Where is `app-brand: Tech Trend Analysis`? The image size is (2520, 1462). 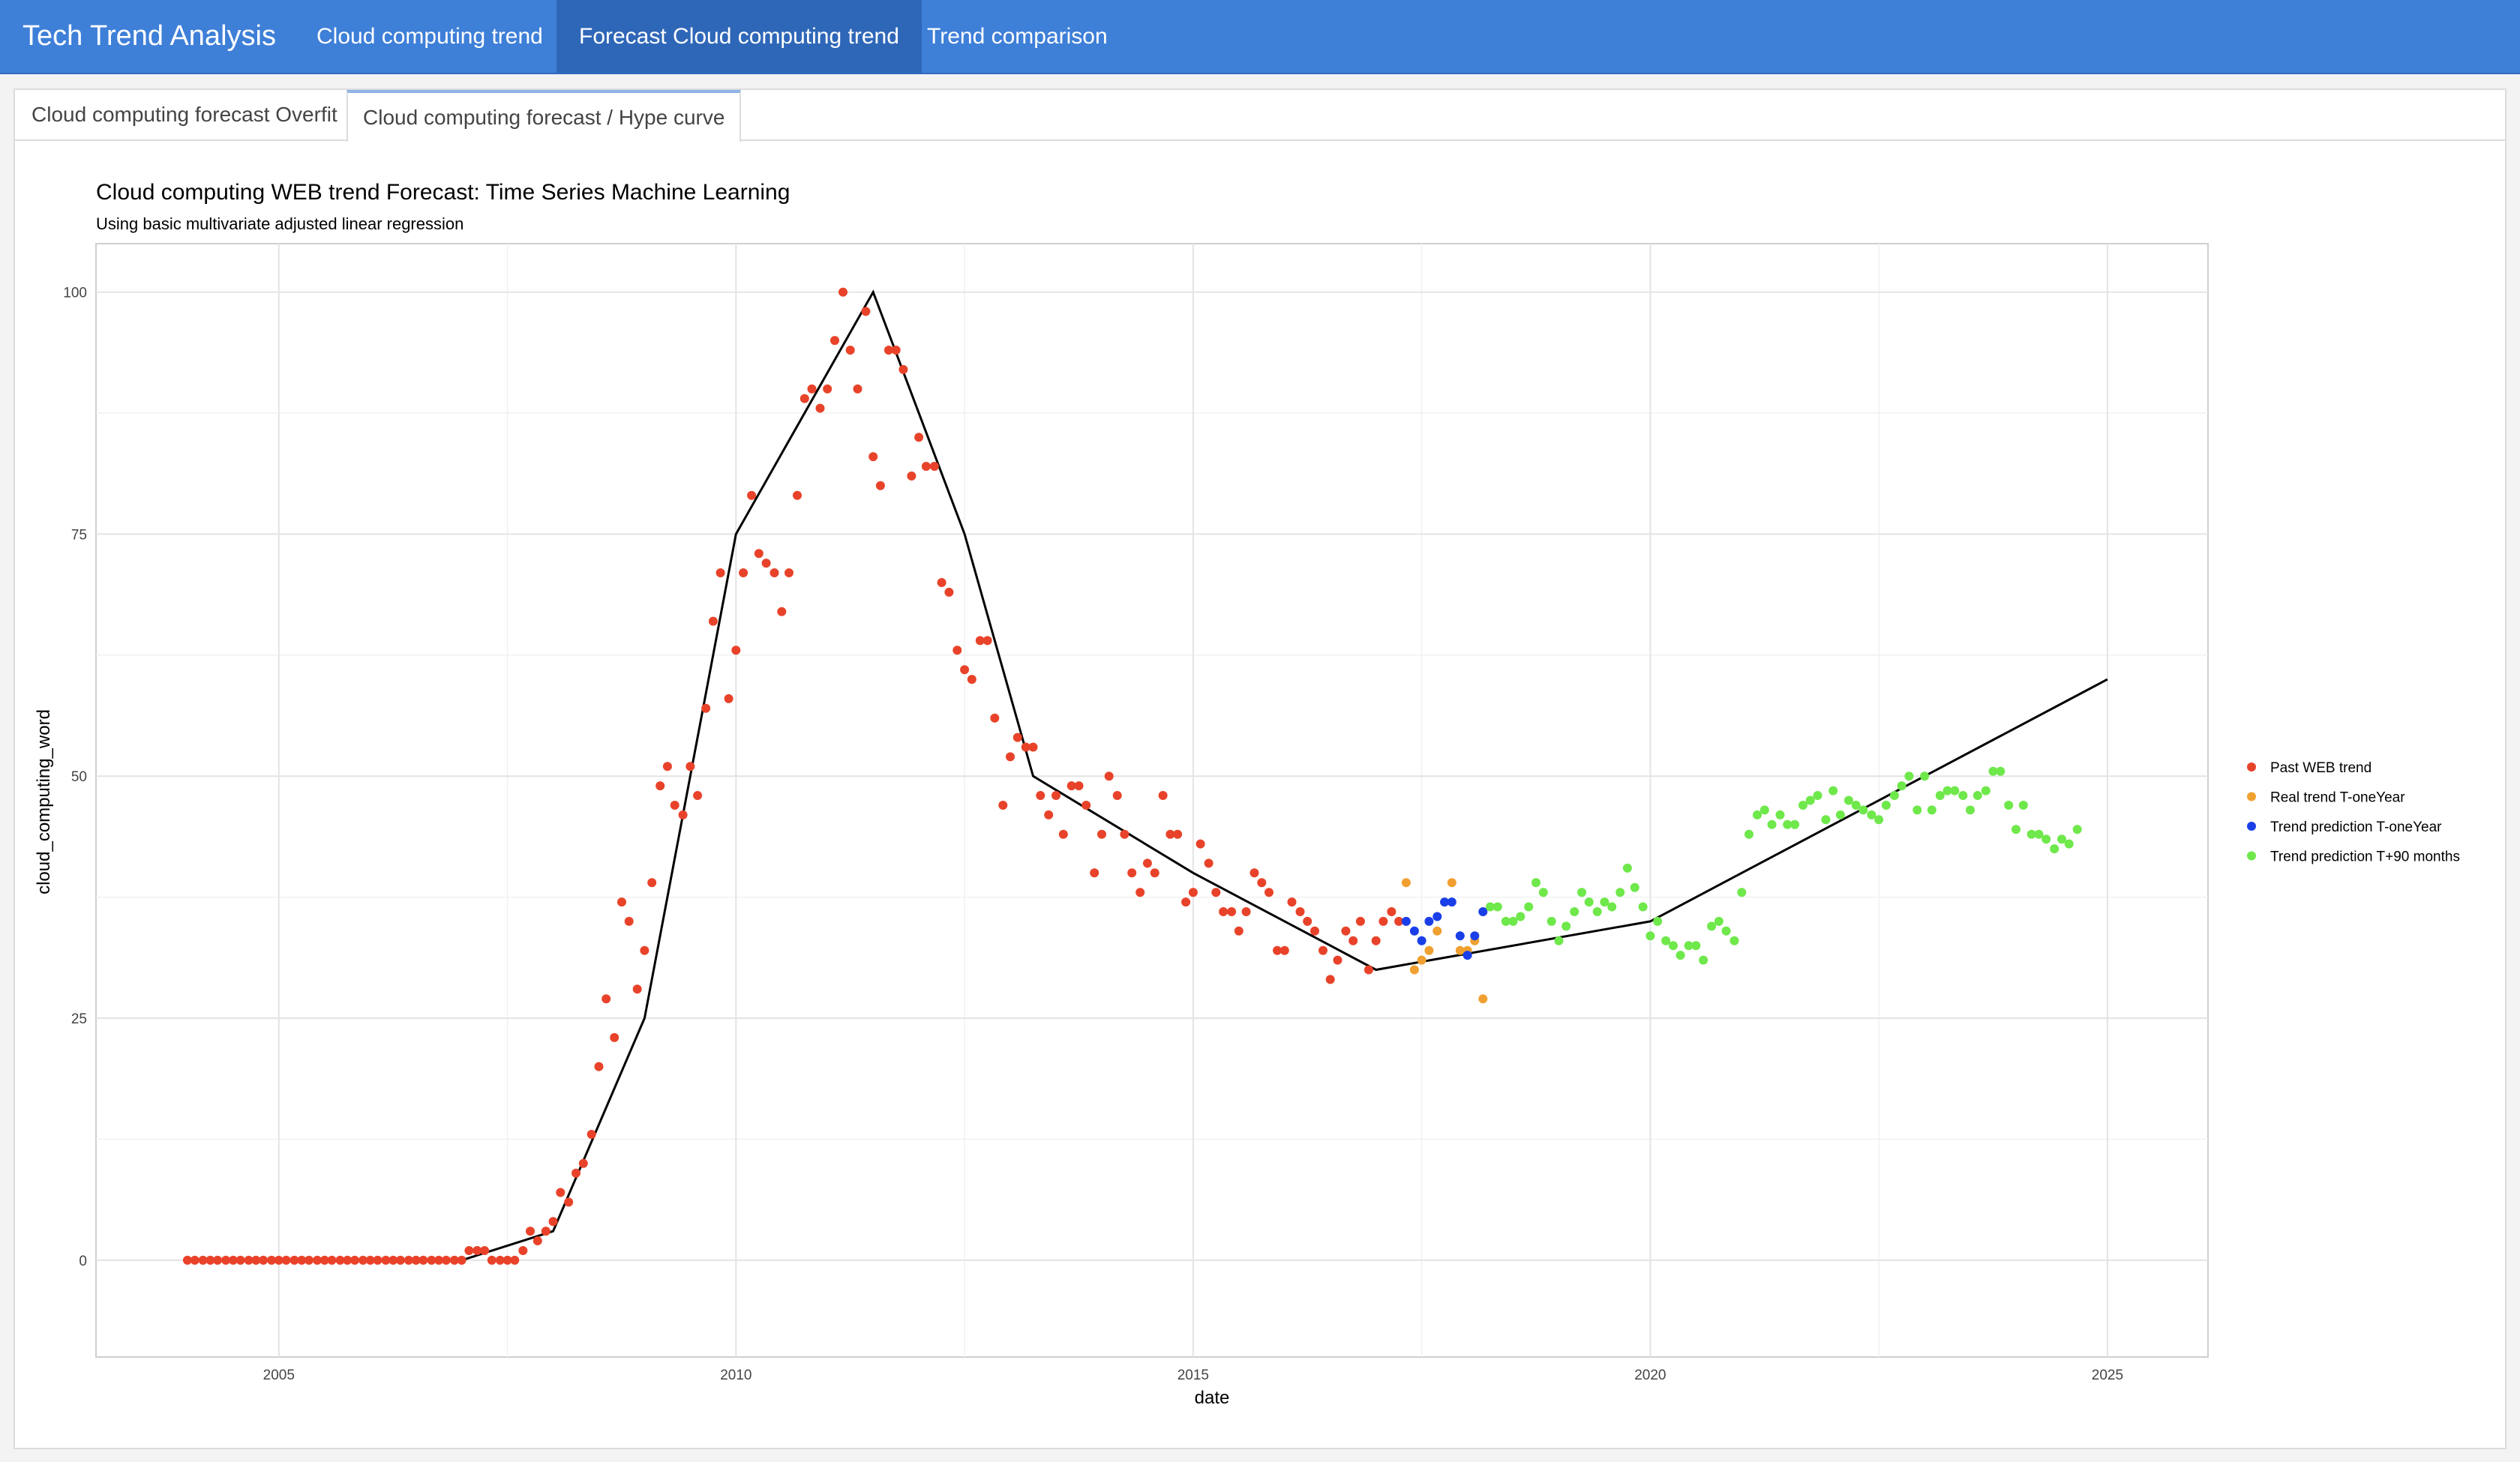 app-brand: Tech Trend Analysis is located at coordinates (149, 36).